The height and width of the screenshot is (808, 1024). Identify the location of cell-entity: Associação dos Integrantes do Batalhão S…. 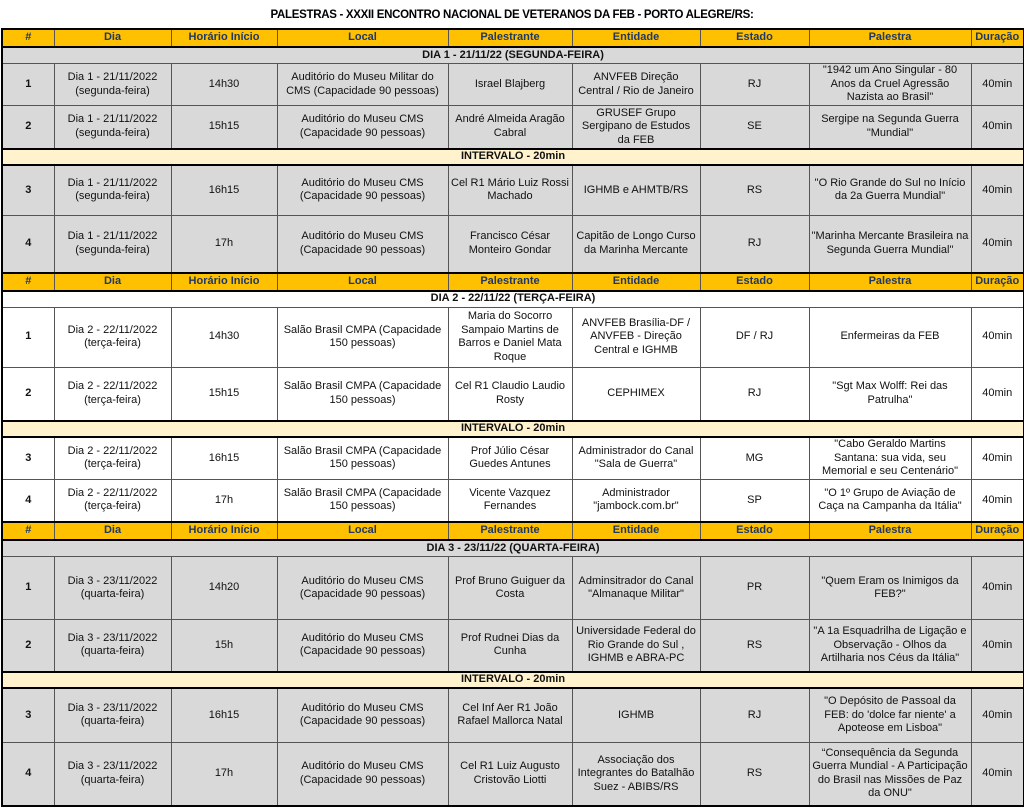
(636, 774).